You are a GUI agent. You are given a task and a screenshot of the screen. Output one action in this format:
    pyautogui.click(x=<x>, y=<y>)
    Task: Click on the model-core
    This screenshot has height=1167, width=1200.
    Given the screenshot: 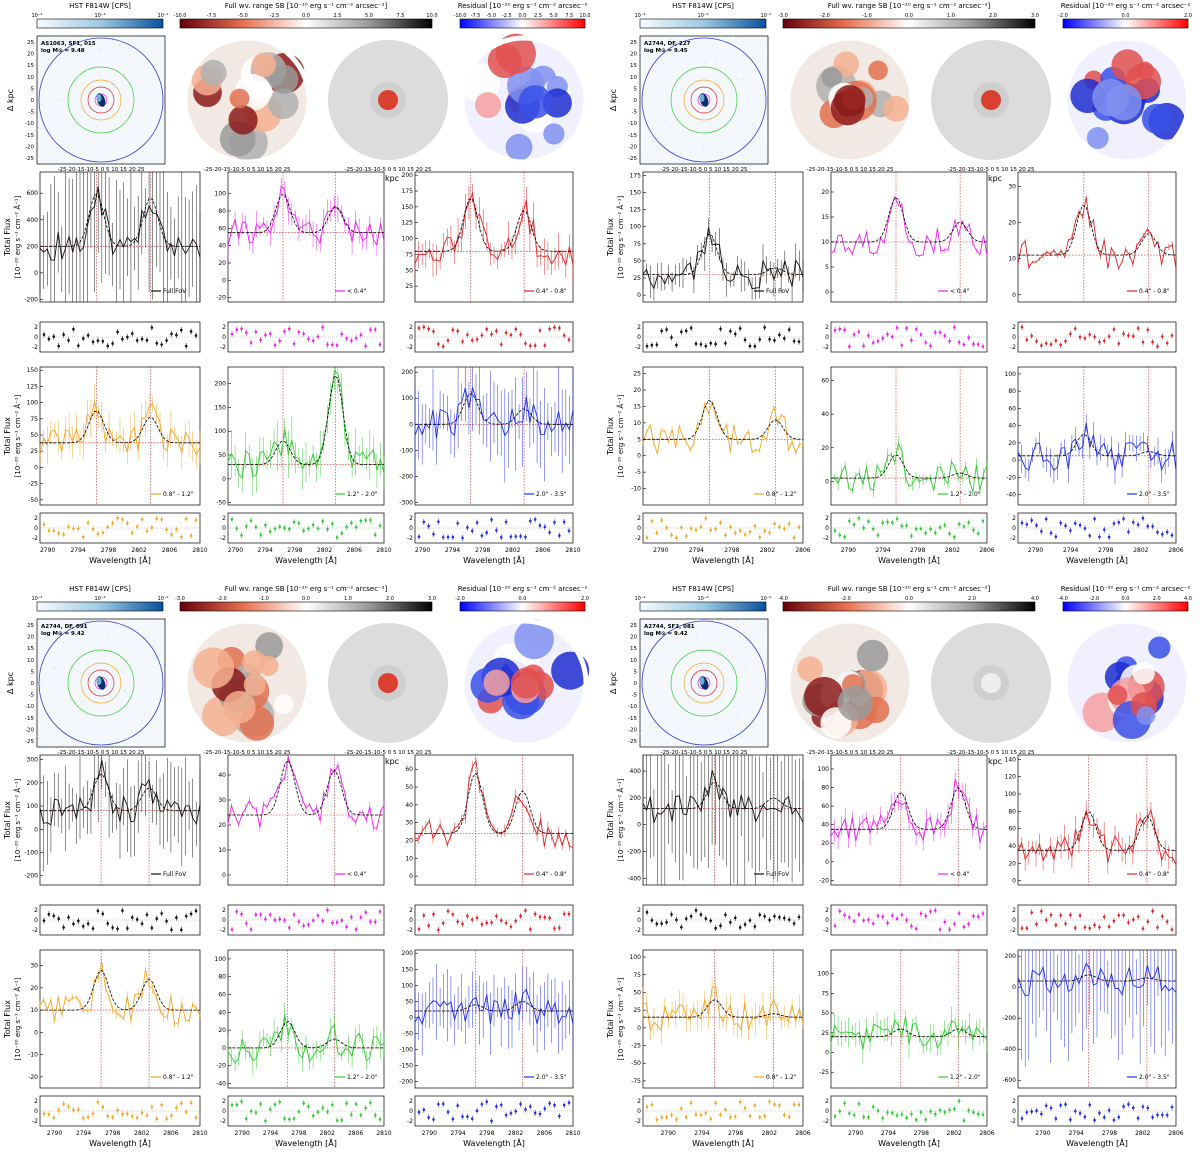 What is the action you would take?
    pyautogui.click(x=991, y=683)
    